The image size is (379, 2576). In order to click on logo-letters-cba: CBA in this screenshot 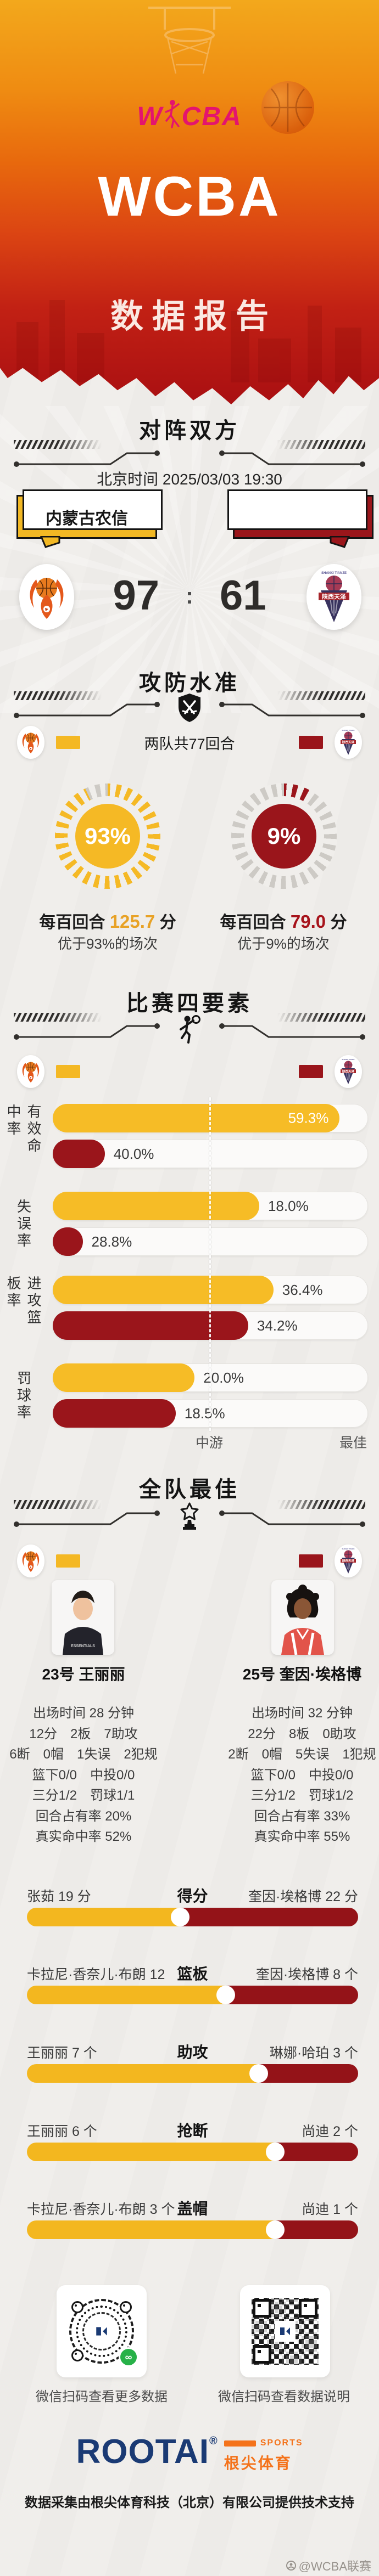, I will do `click(211, 117)`.